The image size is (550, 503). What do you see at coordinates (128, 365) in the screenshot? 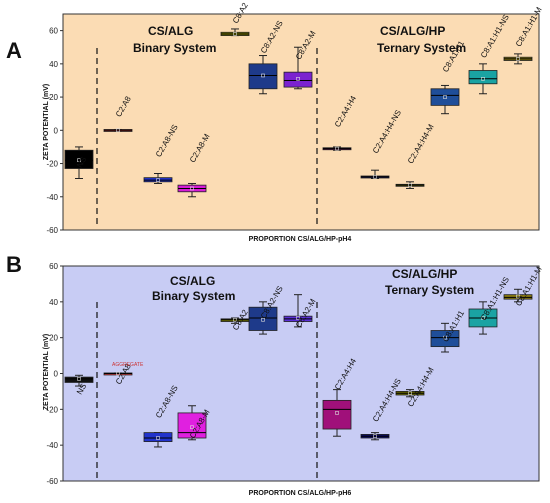
I see `annotation-b: AGGREGATE` at bounding box center [128, 365].